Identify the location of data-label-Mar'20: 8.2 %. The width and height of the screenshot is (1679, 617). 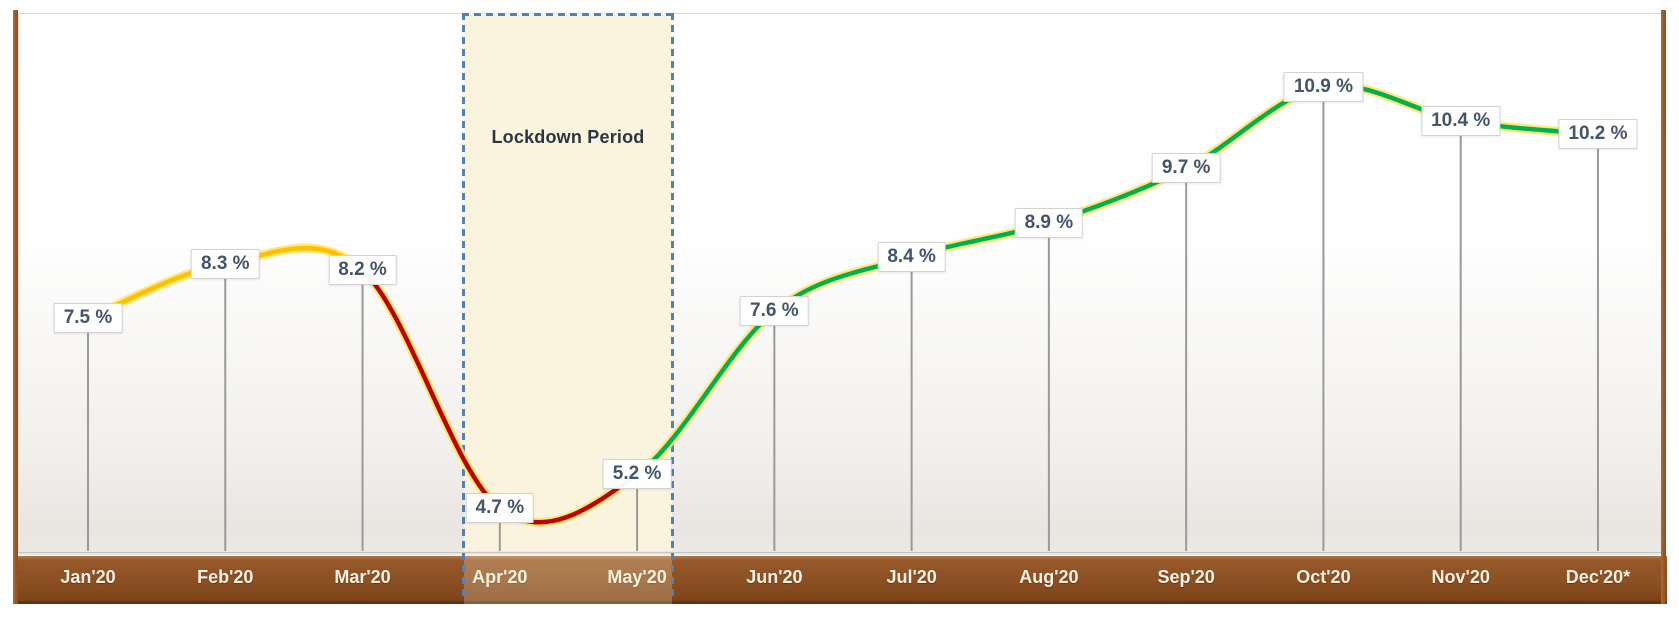
(362, 270).